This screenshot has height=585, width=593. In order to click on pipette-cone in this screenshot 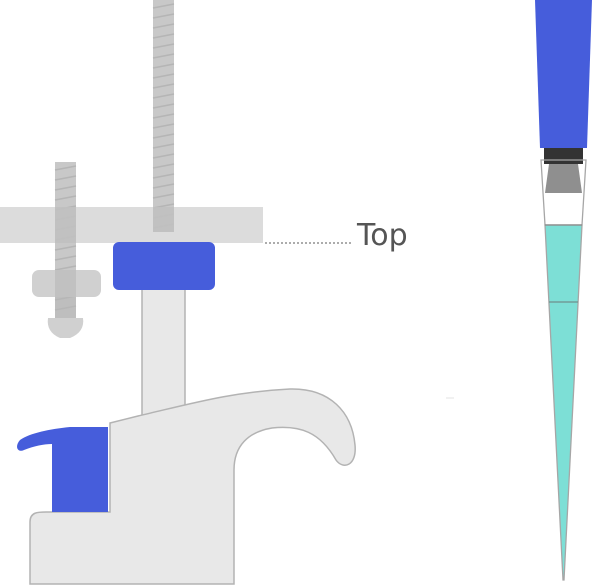, I will do `click(563, 178)`.